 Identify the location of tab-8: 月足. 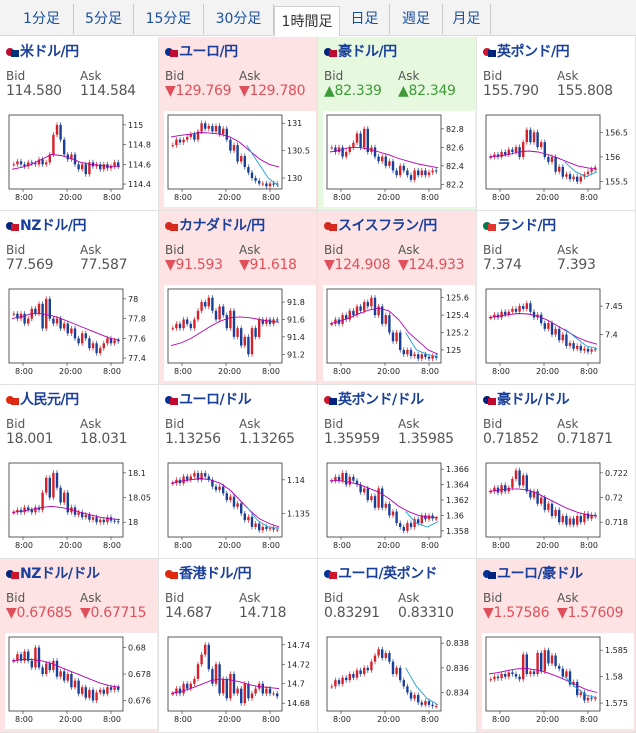
(467, 19).